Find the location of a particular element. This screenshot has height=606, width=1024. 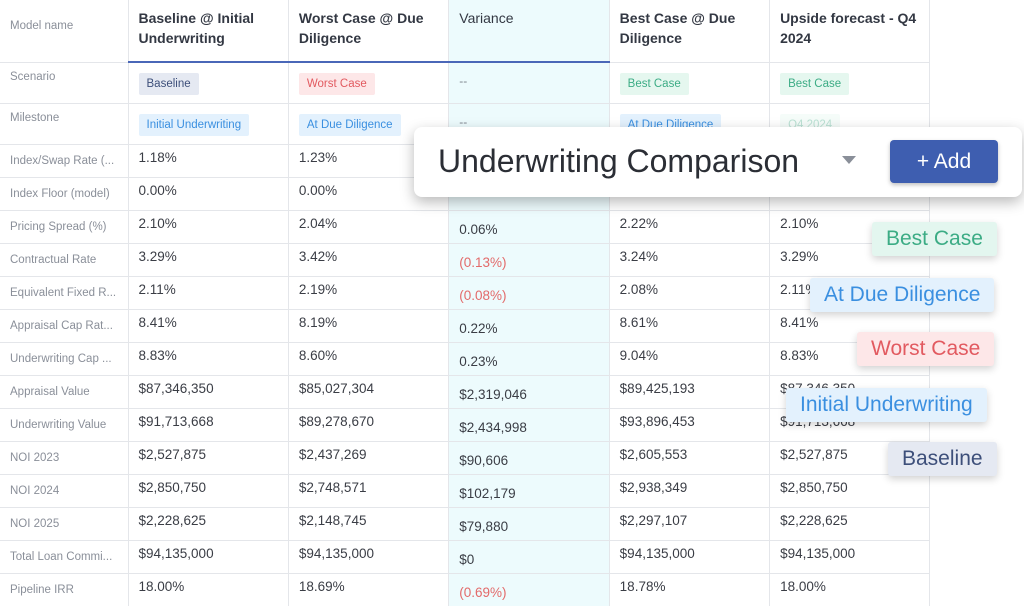

row-label: Pipeline IRR is located at coordinates (64, 589).